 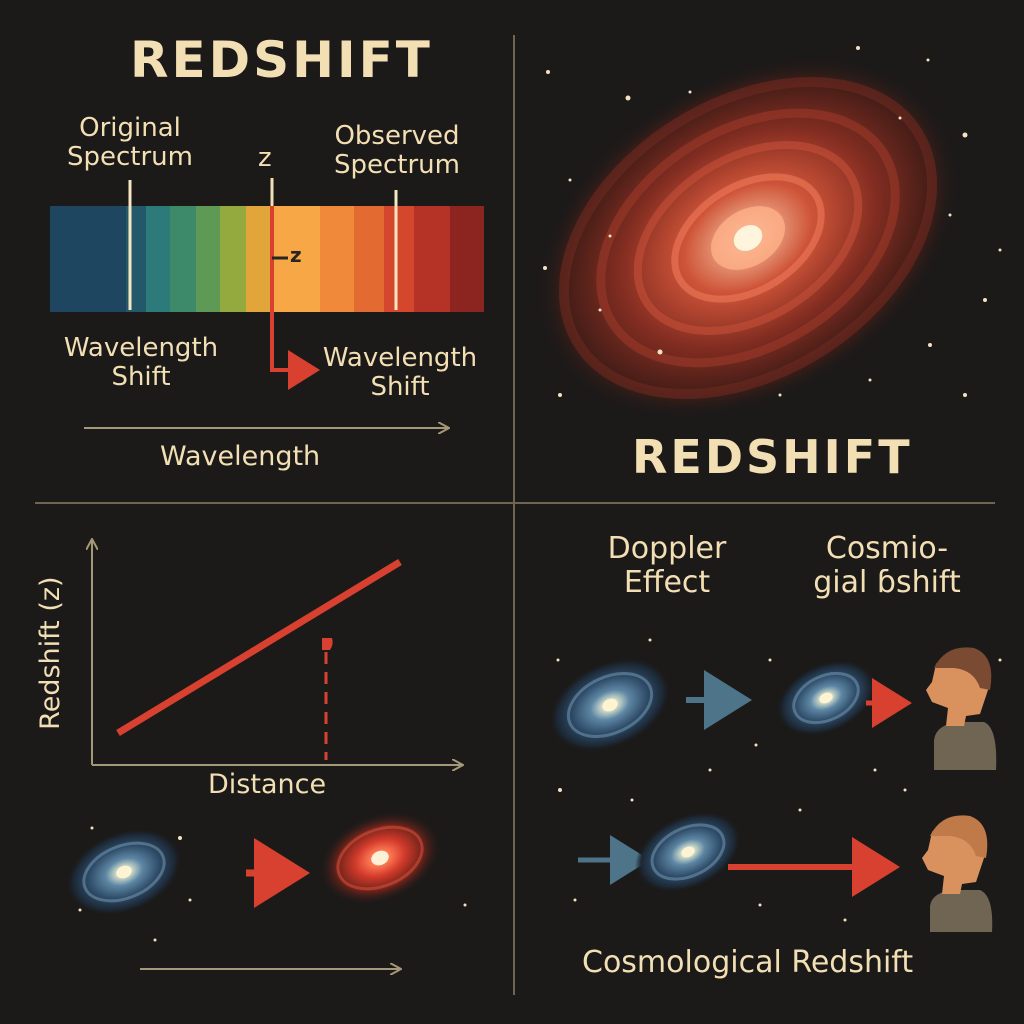 I want to click on observer-top, so click(x=961, y=708).